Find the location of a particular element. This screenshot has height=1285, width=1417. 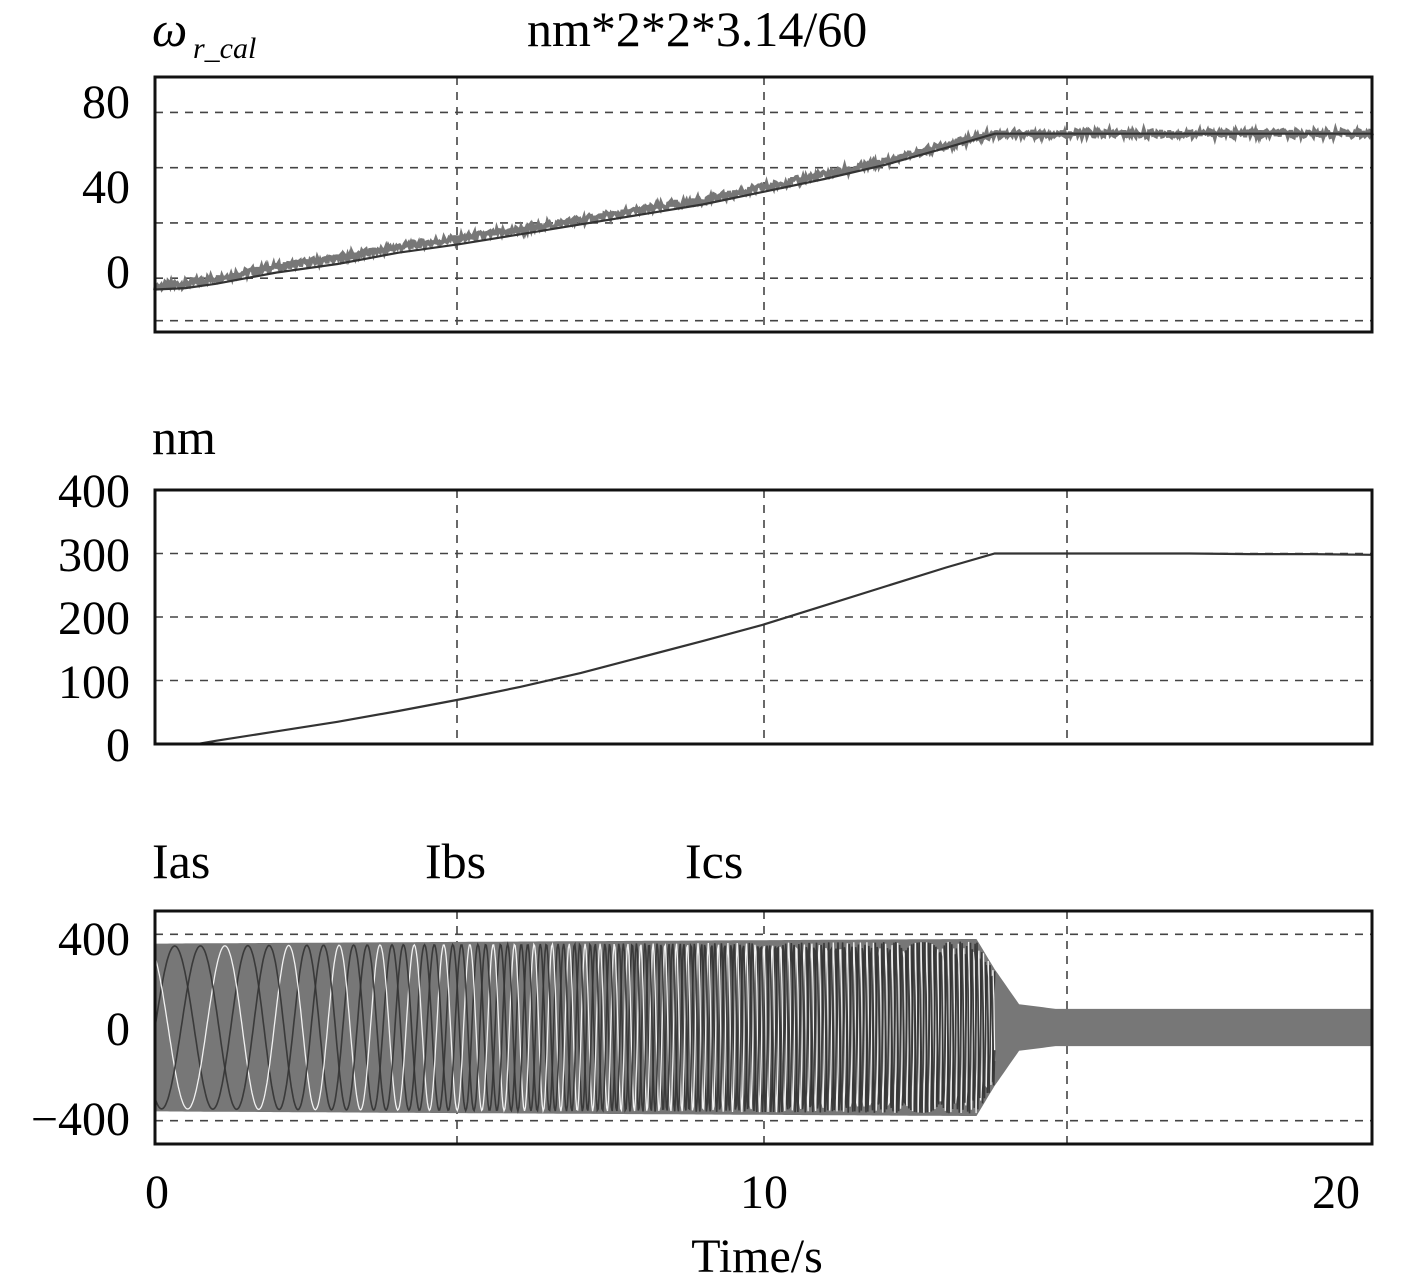

nm-ytick-400: 400 is located at coordinates (94, 491).